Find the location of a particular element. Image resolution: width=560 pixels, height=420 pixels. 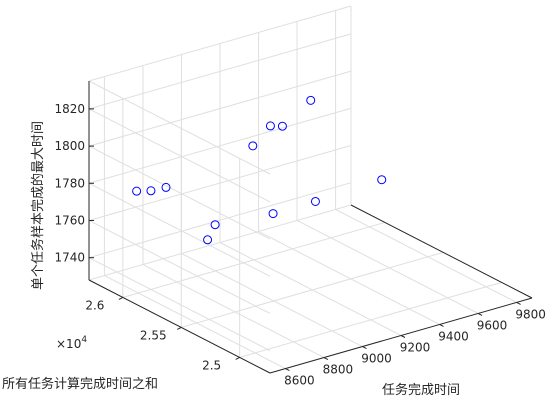

svg-text: ×10⁴ is located at coordinates (71, 343).